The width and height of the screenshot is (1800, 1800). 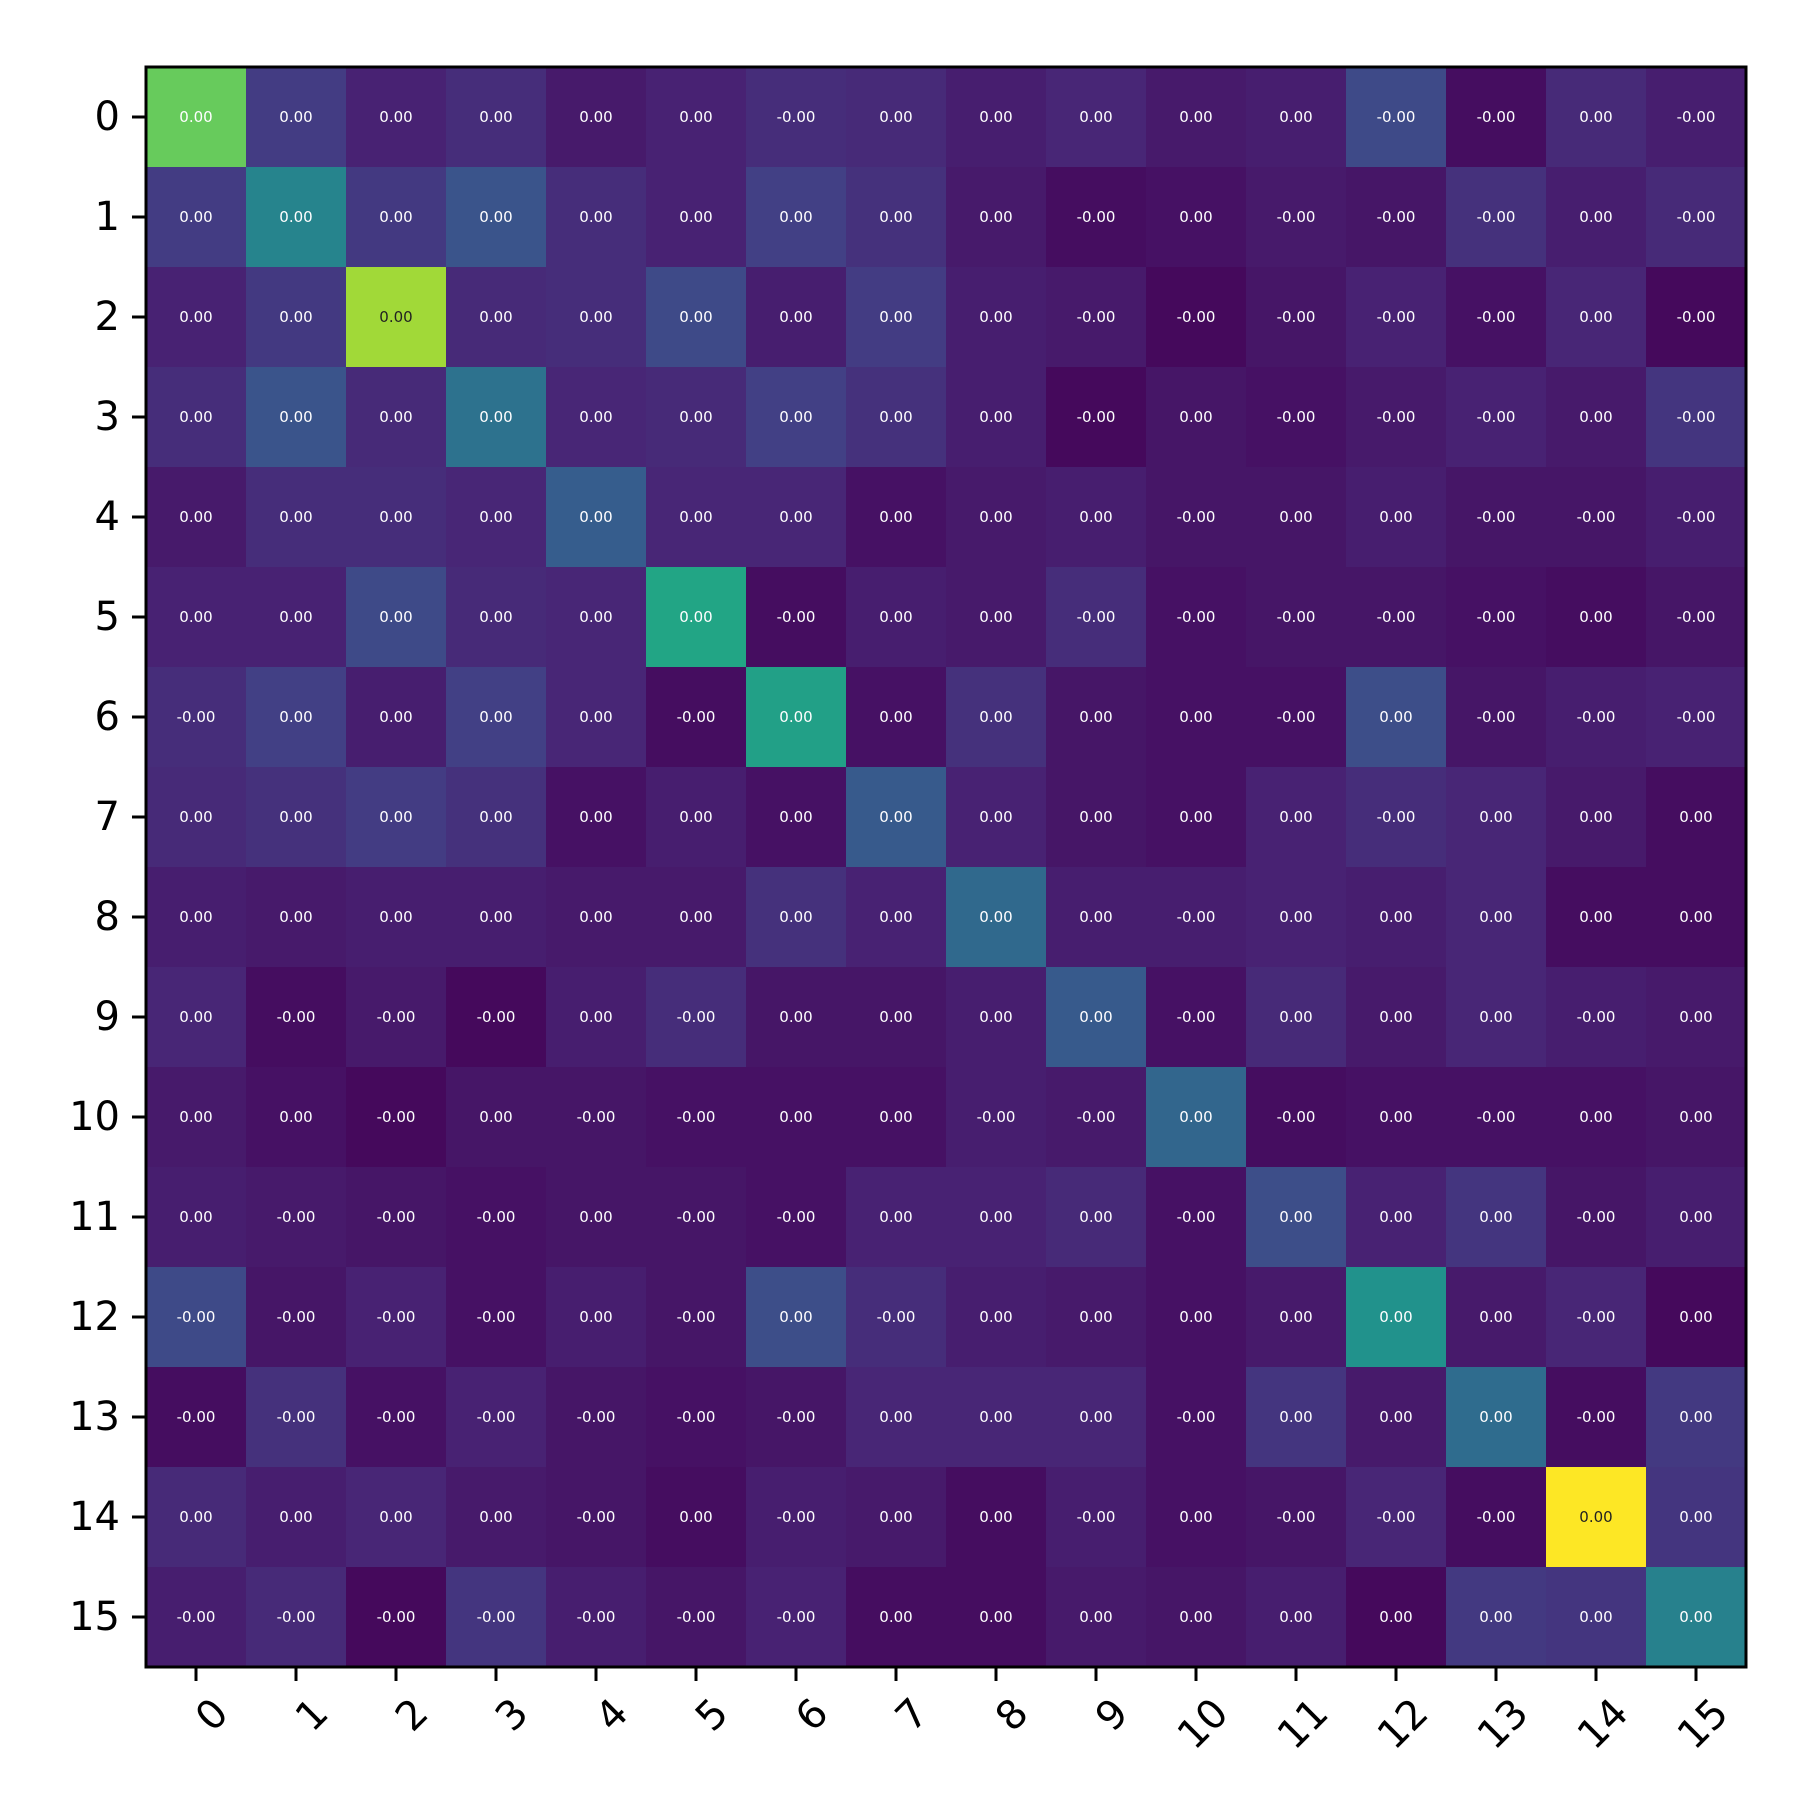 I want to click on y-tick-label-4: 4, so click(x=107, y=517).